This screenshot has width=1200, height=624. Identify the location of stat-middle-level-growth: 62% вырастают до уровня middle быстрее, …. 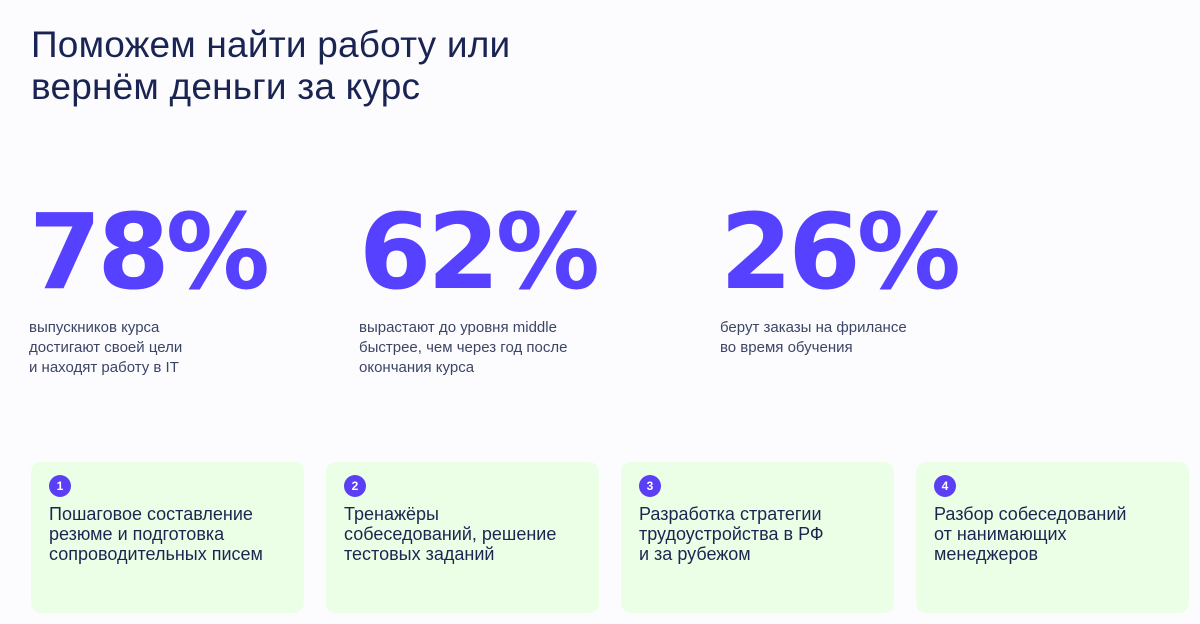
(479, 284).